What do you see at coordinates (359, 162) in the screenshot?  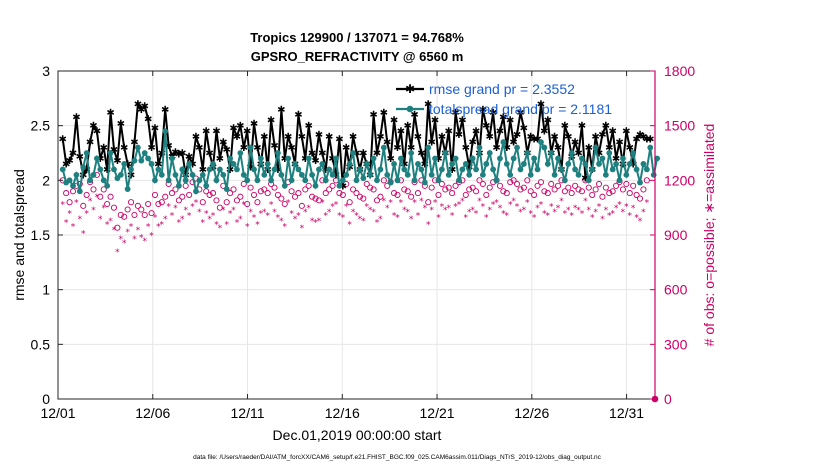 I see `spread-series` at bounding box center [359, 162].